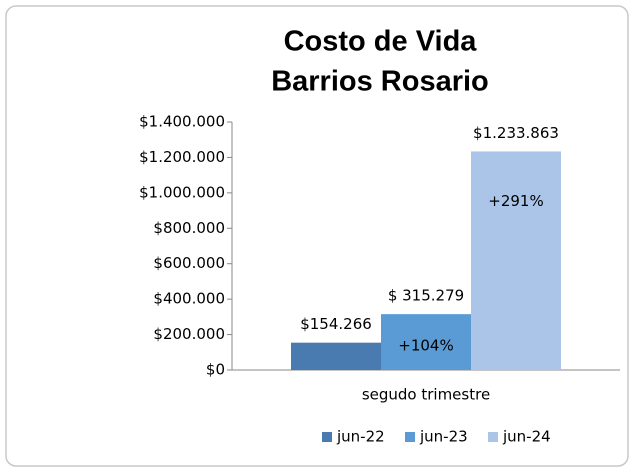 The height and width of the screenshot is (476, 634). I want to click on y-tick-label: $0, so click(215, 370).